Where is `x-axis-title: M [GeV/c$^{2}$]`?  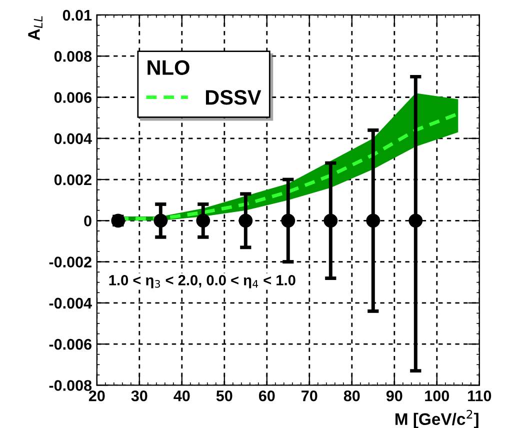
x-axis-title: M [GeV/c$^{2}$] is located at coordinates (437, 419).